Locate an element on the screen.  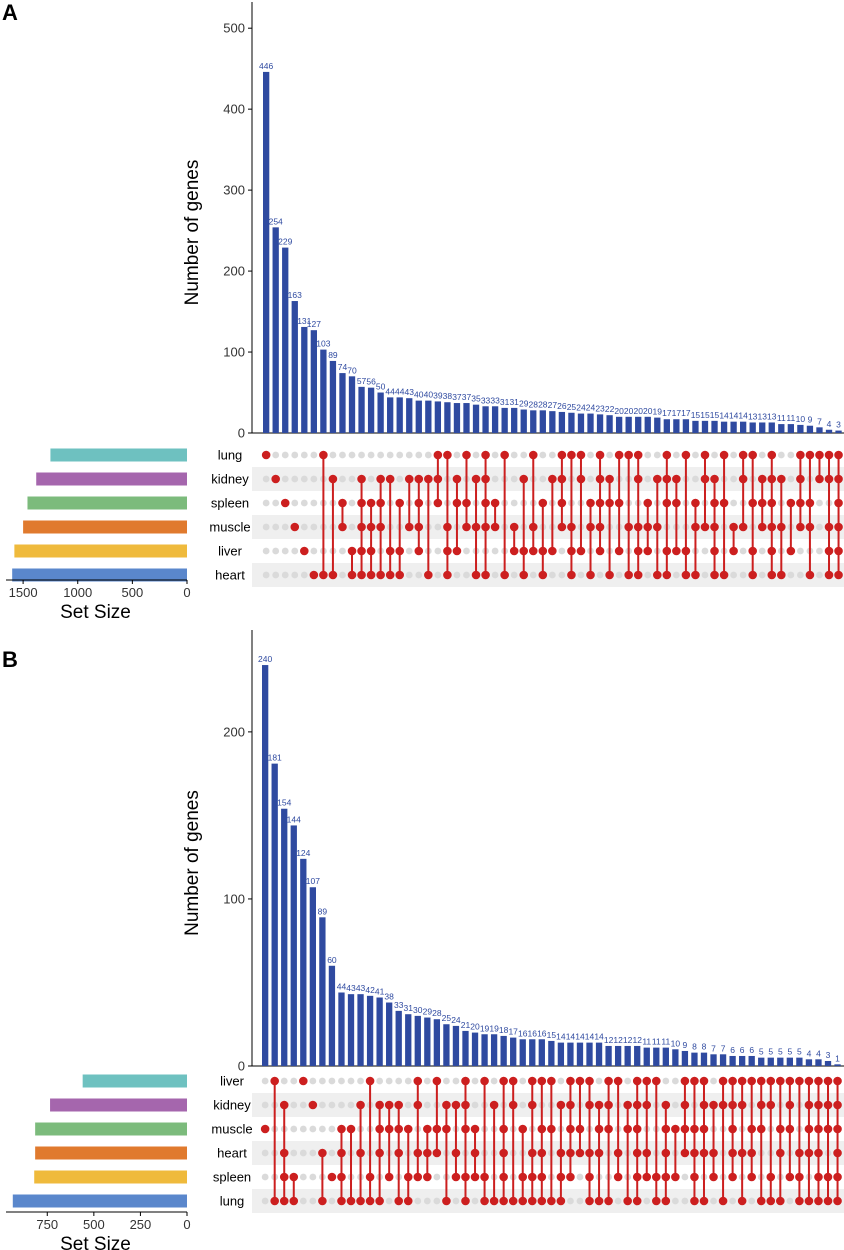
bar-value-label: 56 is located at coordinates (371, 382).